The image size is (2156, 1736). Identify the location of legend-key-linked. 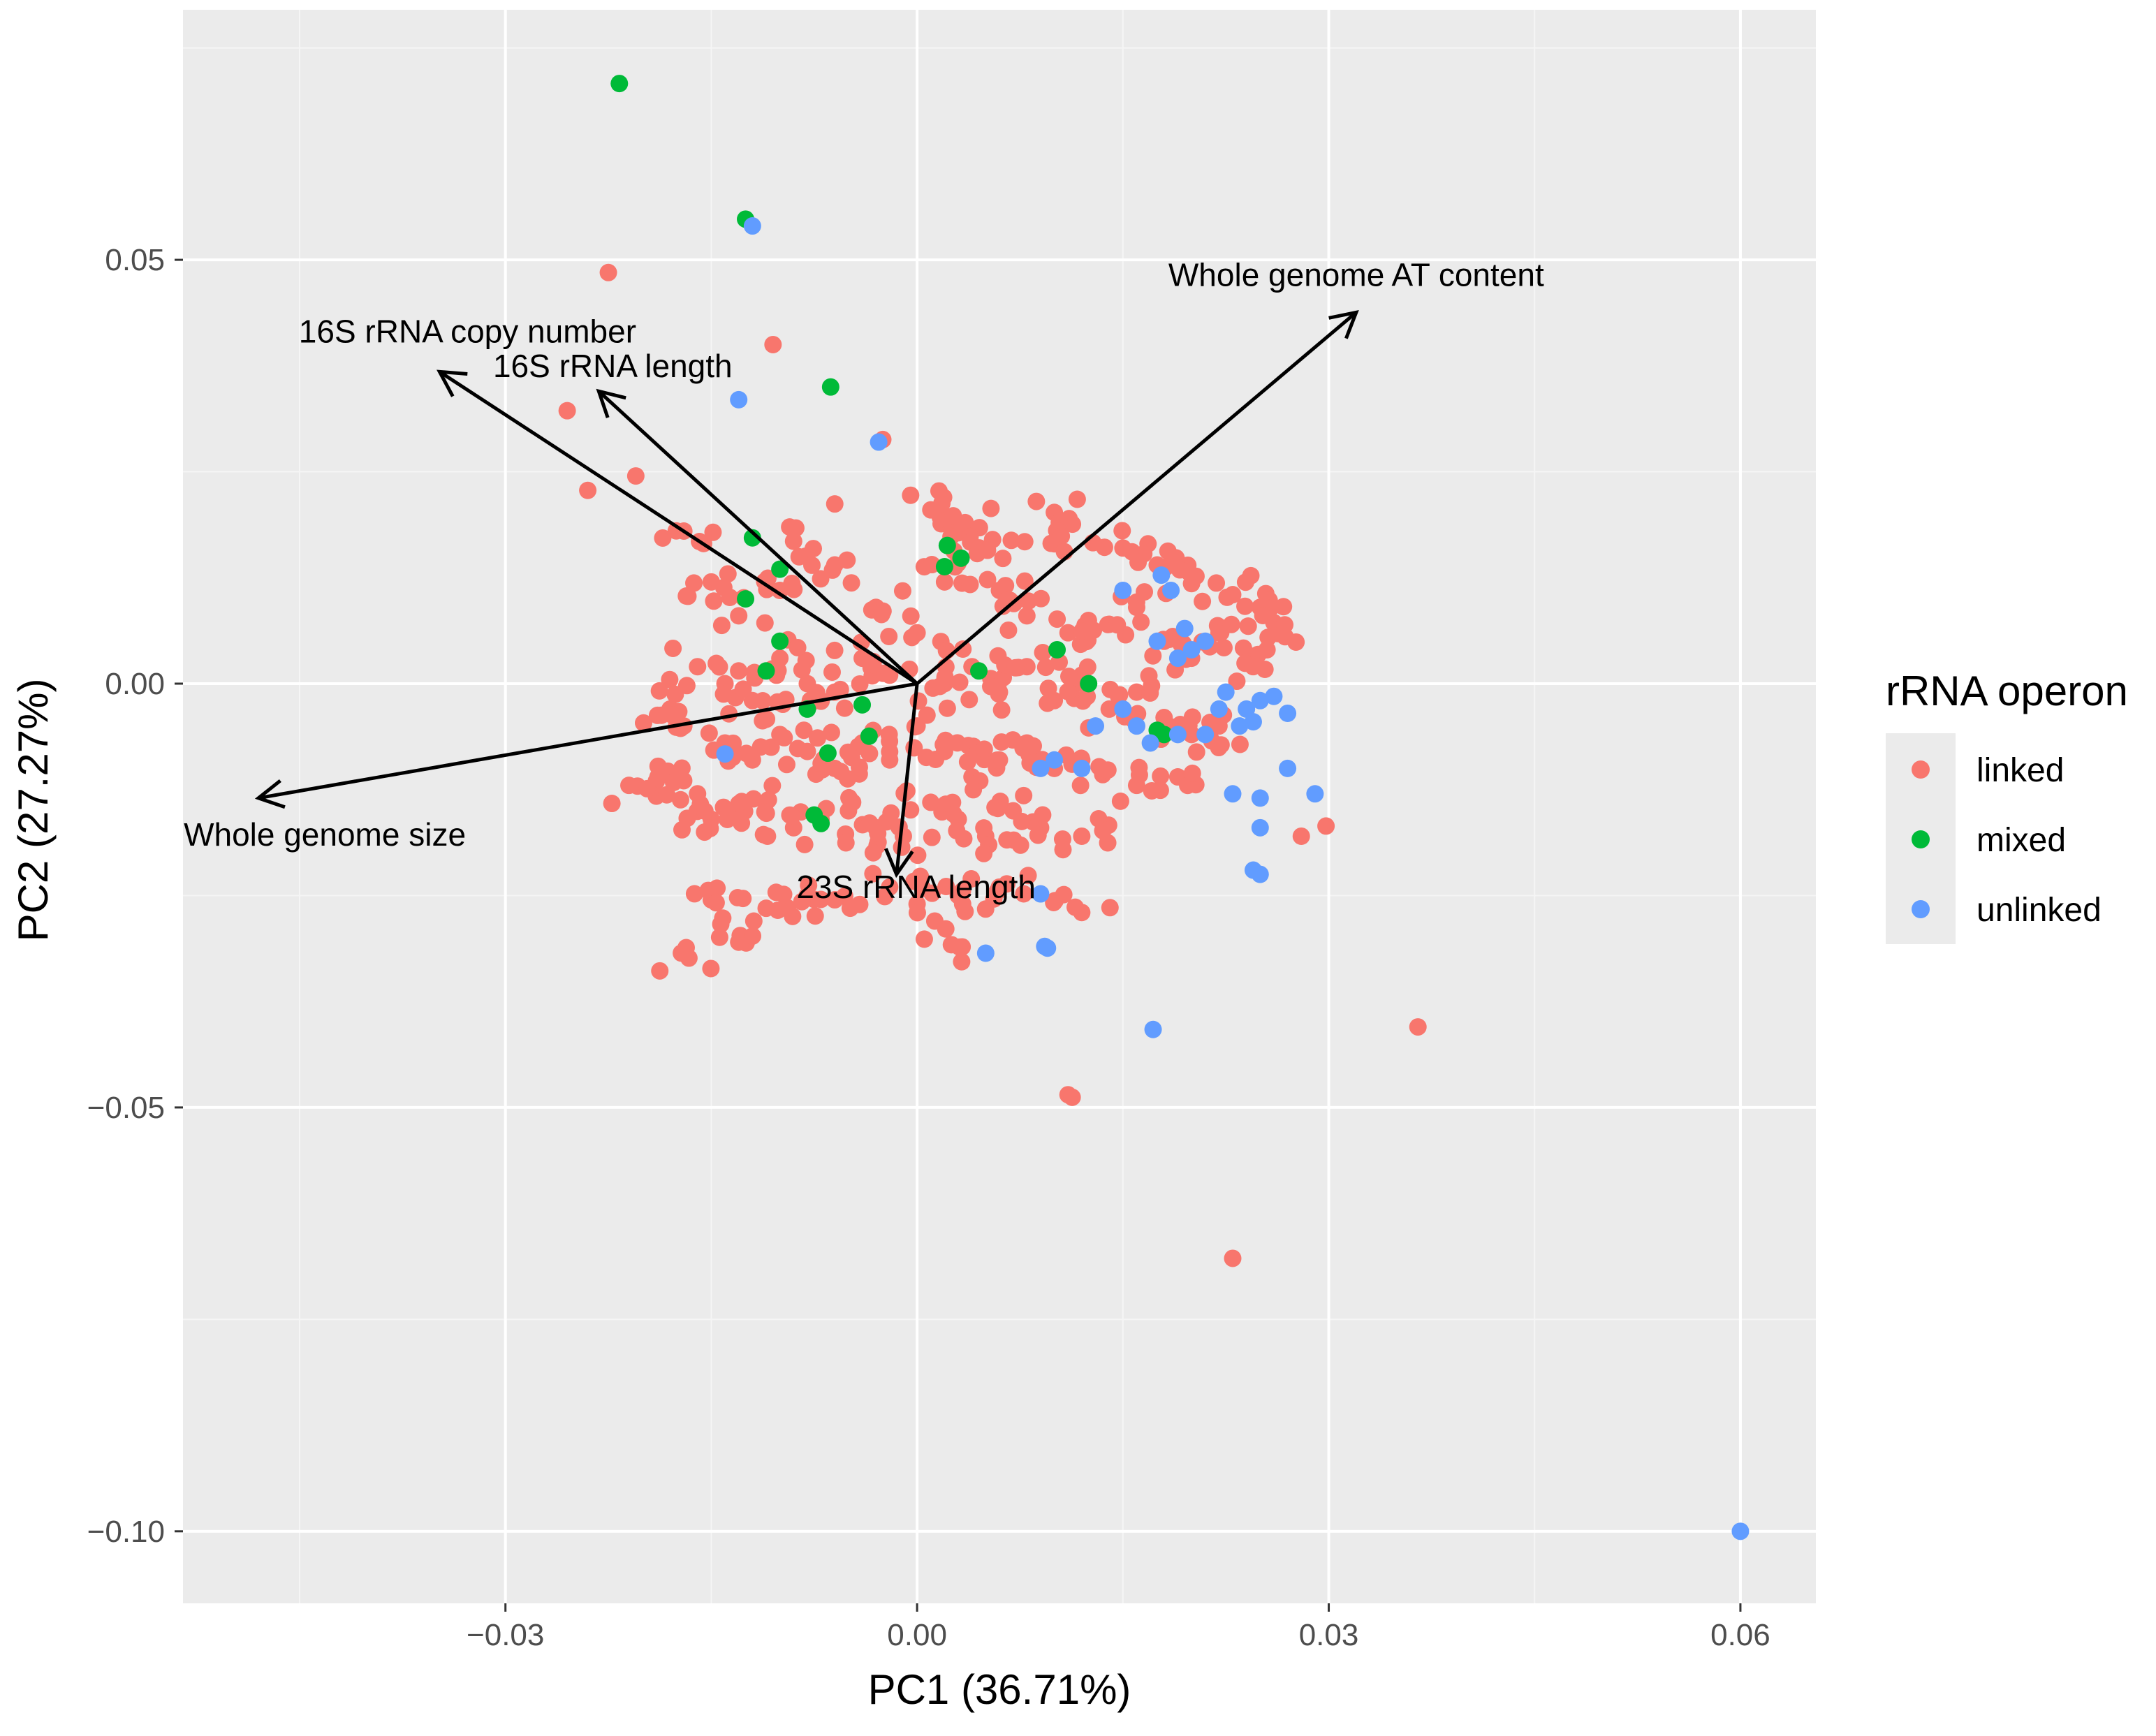
(1921, 769).